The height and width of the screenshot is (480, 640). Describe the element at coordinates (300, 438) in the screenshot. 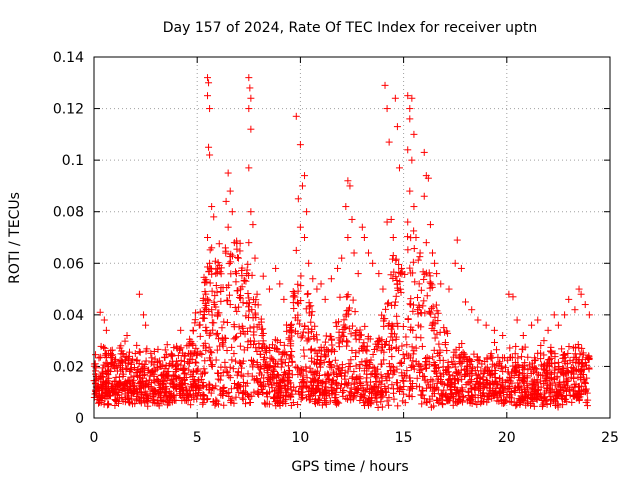

I see `x-tick-label: 10` at that location.